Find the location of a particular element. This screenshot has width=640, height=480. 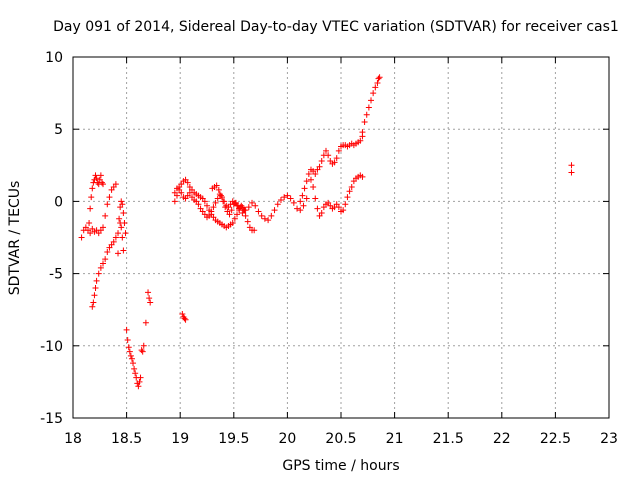

x-tick-labels: 18 18.5 19 19.5 20 20.5 21 21.5 22 22.5 23 is located at coordinates (341, 439).